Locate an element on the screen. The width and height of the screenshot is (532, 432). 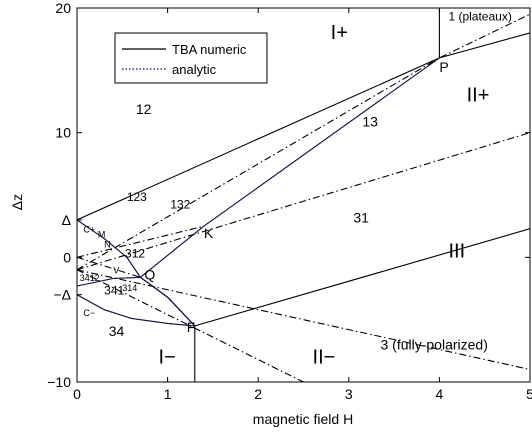
annotation-10: 3 (fully-polarized) is located at coordinates (434, 345).